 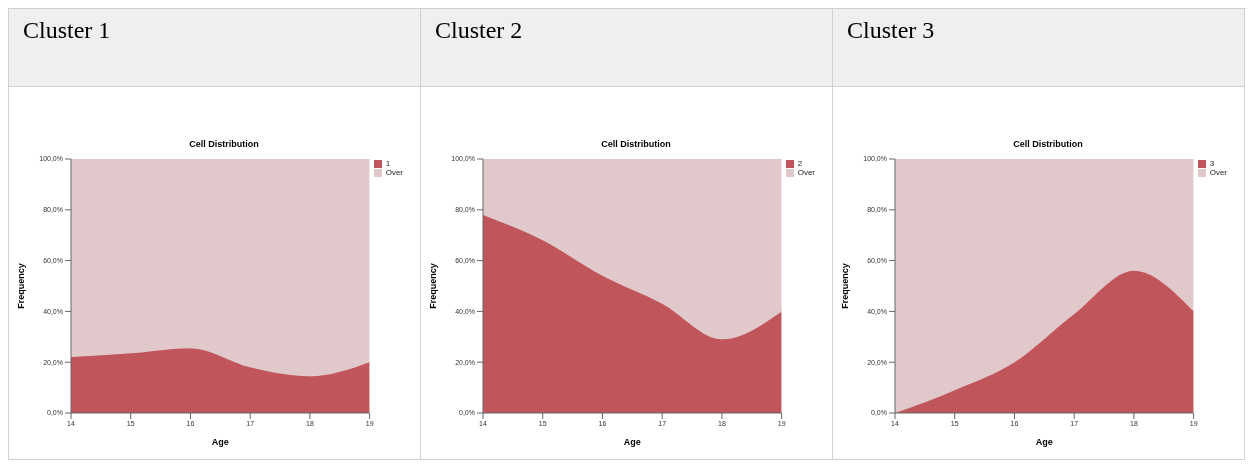 I want to click on legend-label: 3, so click(x=1212, y=163).